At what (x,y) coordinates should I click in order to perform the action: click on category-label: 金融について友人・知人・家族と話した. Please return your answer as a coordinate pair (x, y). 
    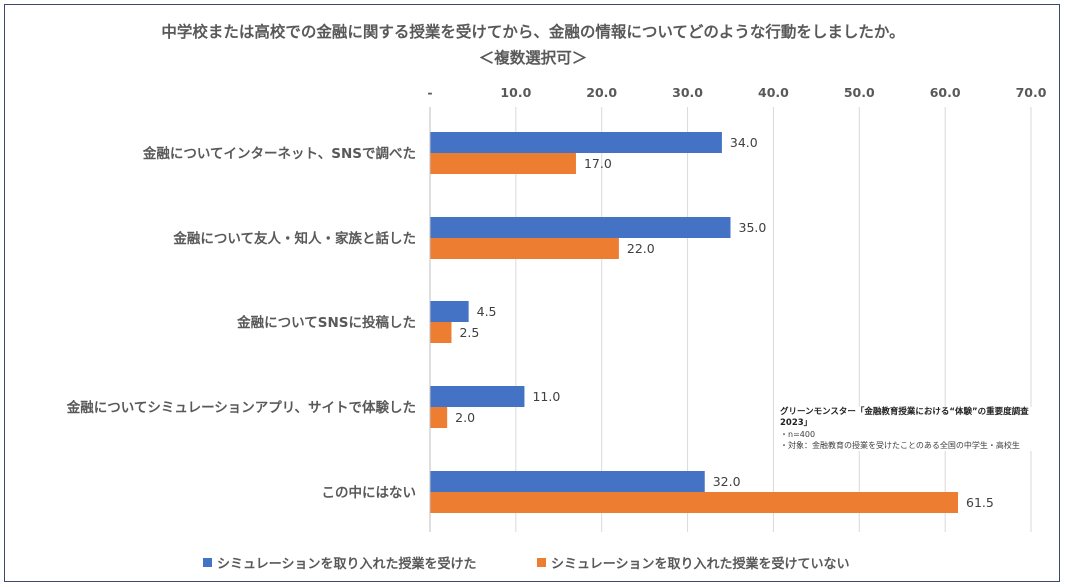
    Looking at the image, I should click on (294, 238).